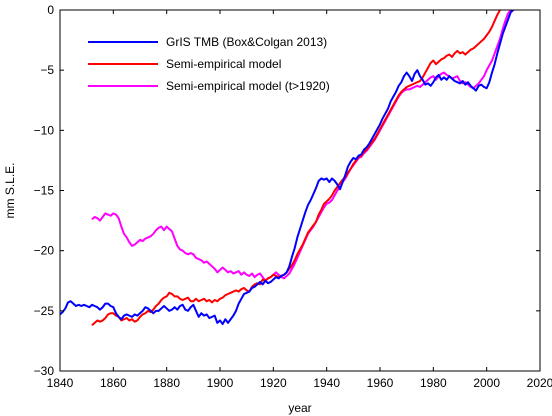 This screenshot has height=416, width=552. Describe the element at coordinates (486, 383) in the screenshot. I see `x-tick-label: 2000` at that location.